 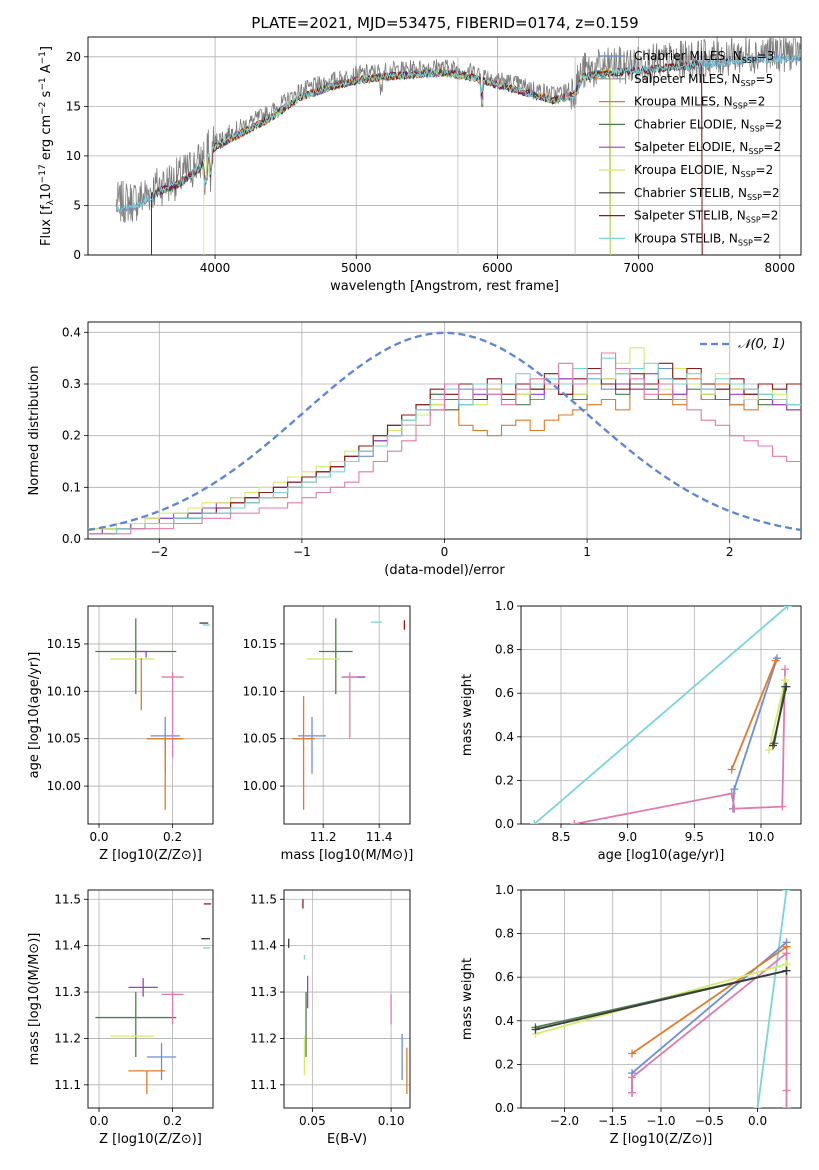 What do you see at coordinates (444, 570) in the screenshot?
I see `x-axis-label: (data-model)/error` at bounding box center [444, 570].